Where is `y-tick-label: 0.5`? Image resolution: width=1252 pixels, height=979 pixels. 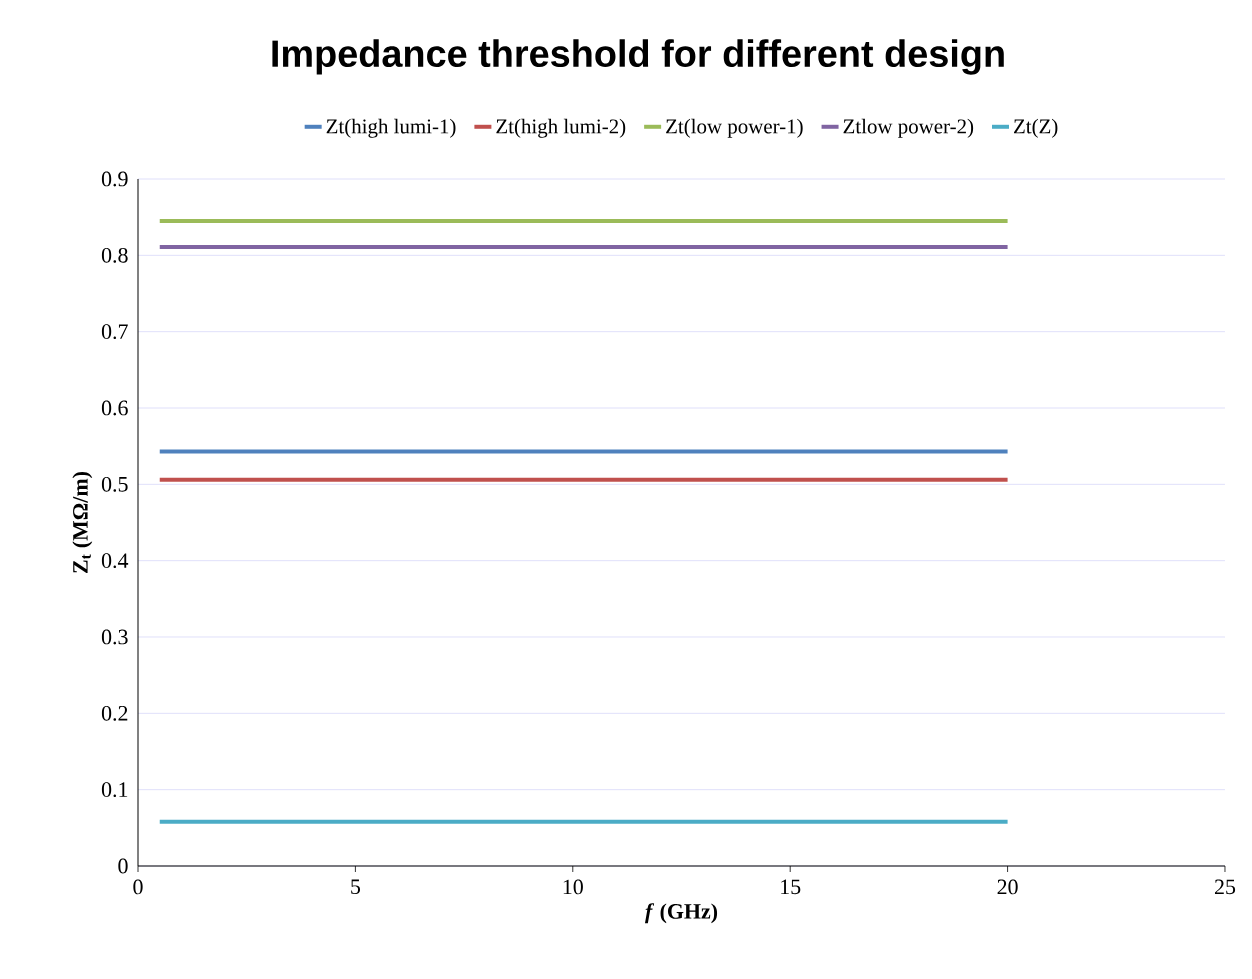
y-tick-label: 0.5 is located at coordinates (114, 484).